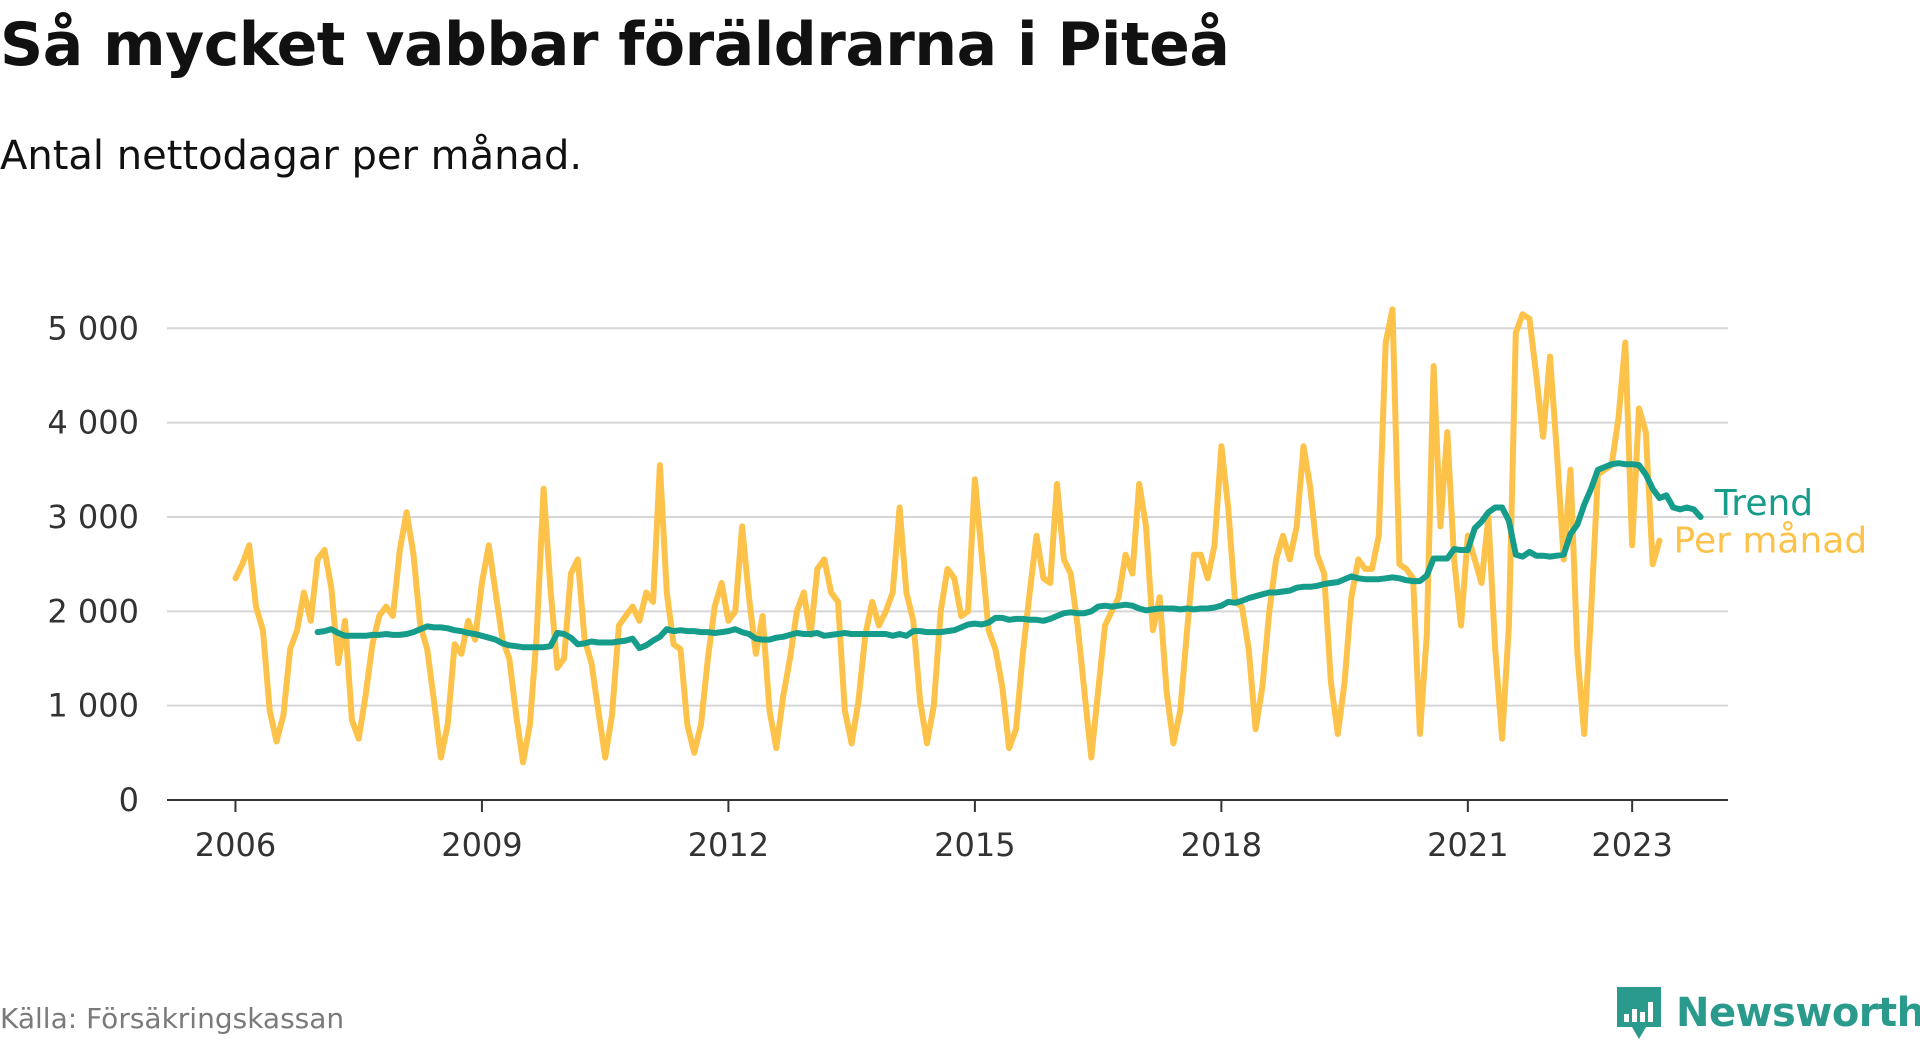 The image size is (1920, 1043). What do you see at coordinates (974, 845) in the screenshot?
I see `x-tick-label: 2015` at bounding box center [974, 845].